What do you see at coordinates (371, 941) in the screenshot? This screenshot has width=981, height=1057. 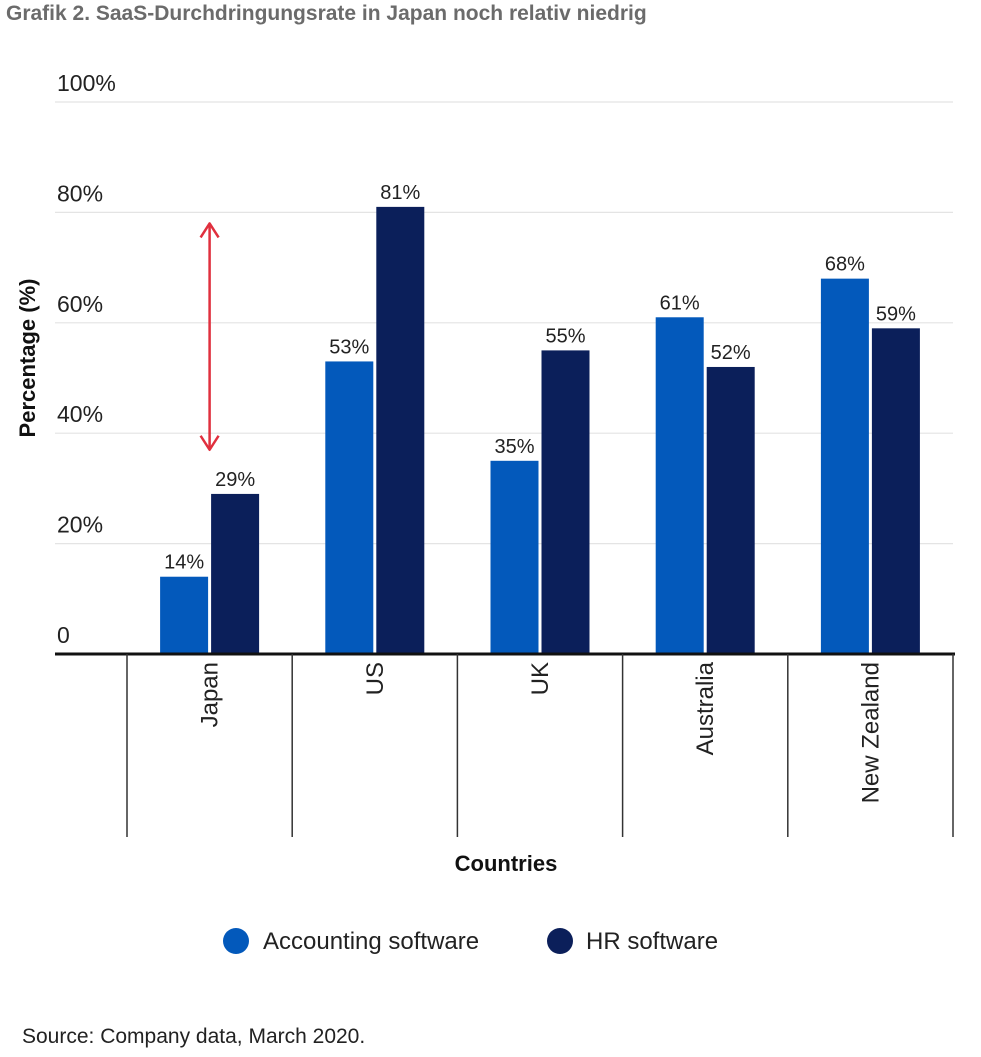 I see `legend-label: Accounting software` at bounding box center [371, 941].